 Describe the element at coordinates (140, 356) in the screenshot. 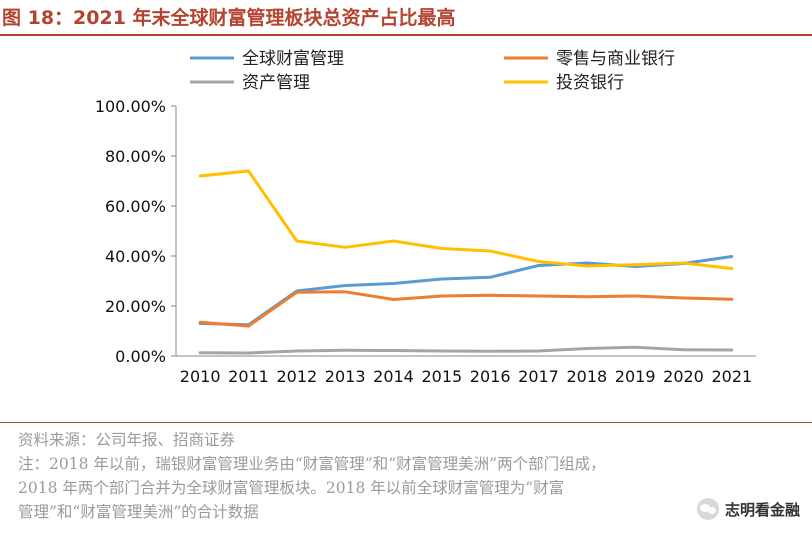

I see `y-tick-label: 0.00%` at that location.